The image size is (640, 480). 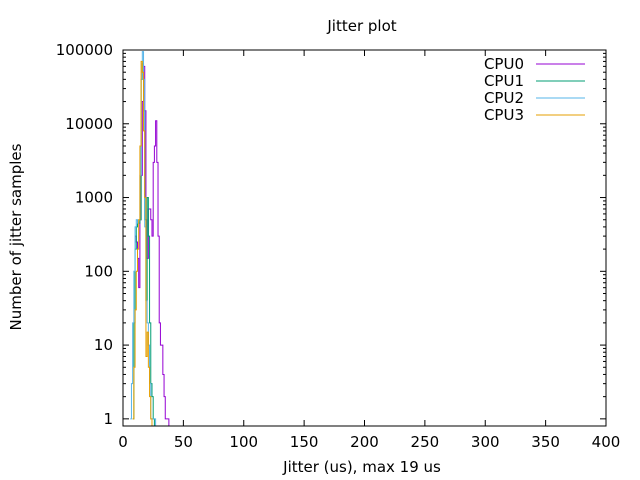 I want to click on x-tick-label: 350, so click(x=545, y=442).